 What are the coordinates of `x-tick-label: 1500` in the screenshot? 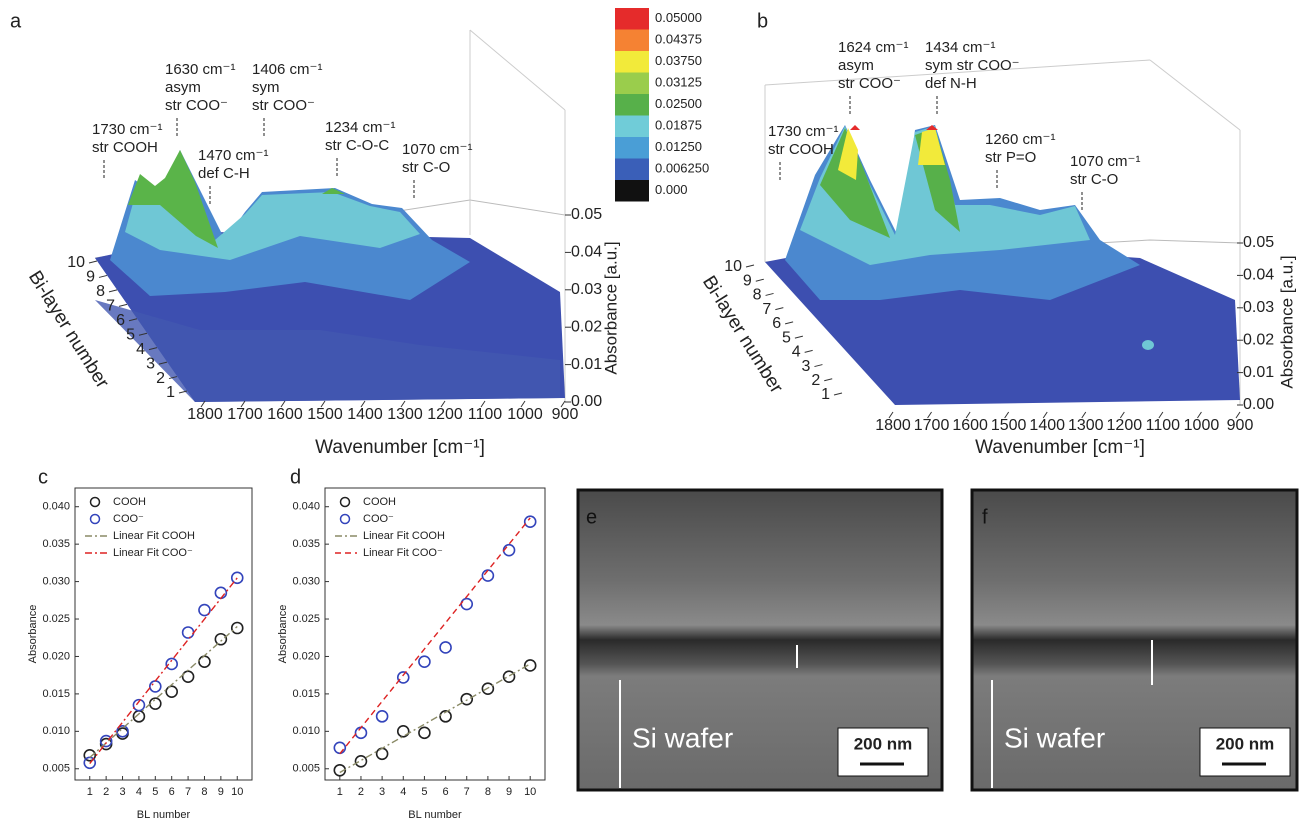 It's located at (325, 414).